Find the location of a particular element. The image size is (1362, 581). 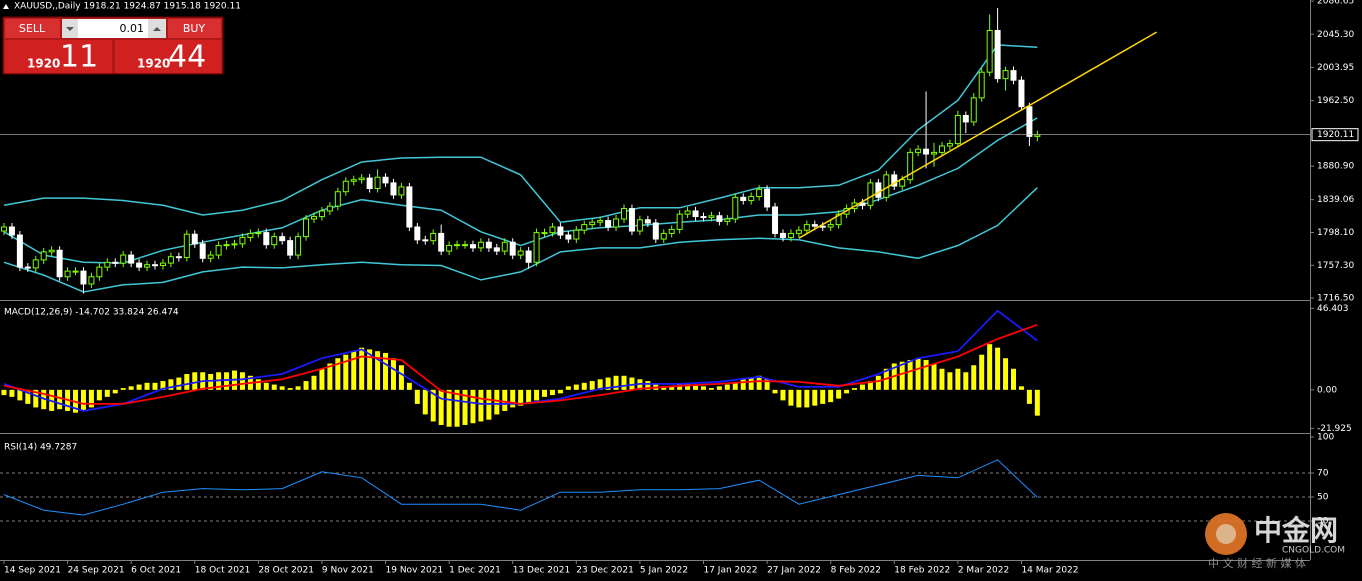

x-tick-label: 6 Oct 2021 is located at coordinates (156, 571).